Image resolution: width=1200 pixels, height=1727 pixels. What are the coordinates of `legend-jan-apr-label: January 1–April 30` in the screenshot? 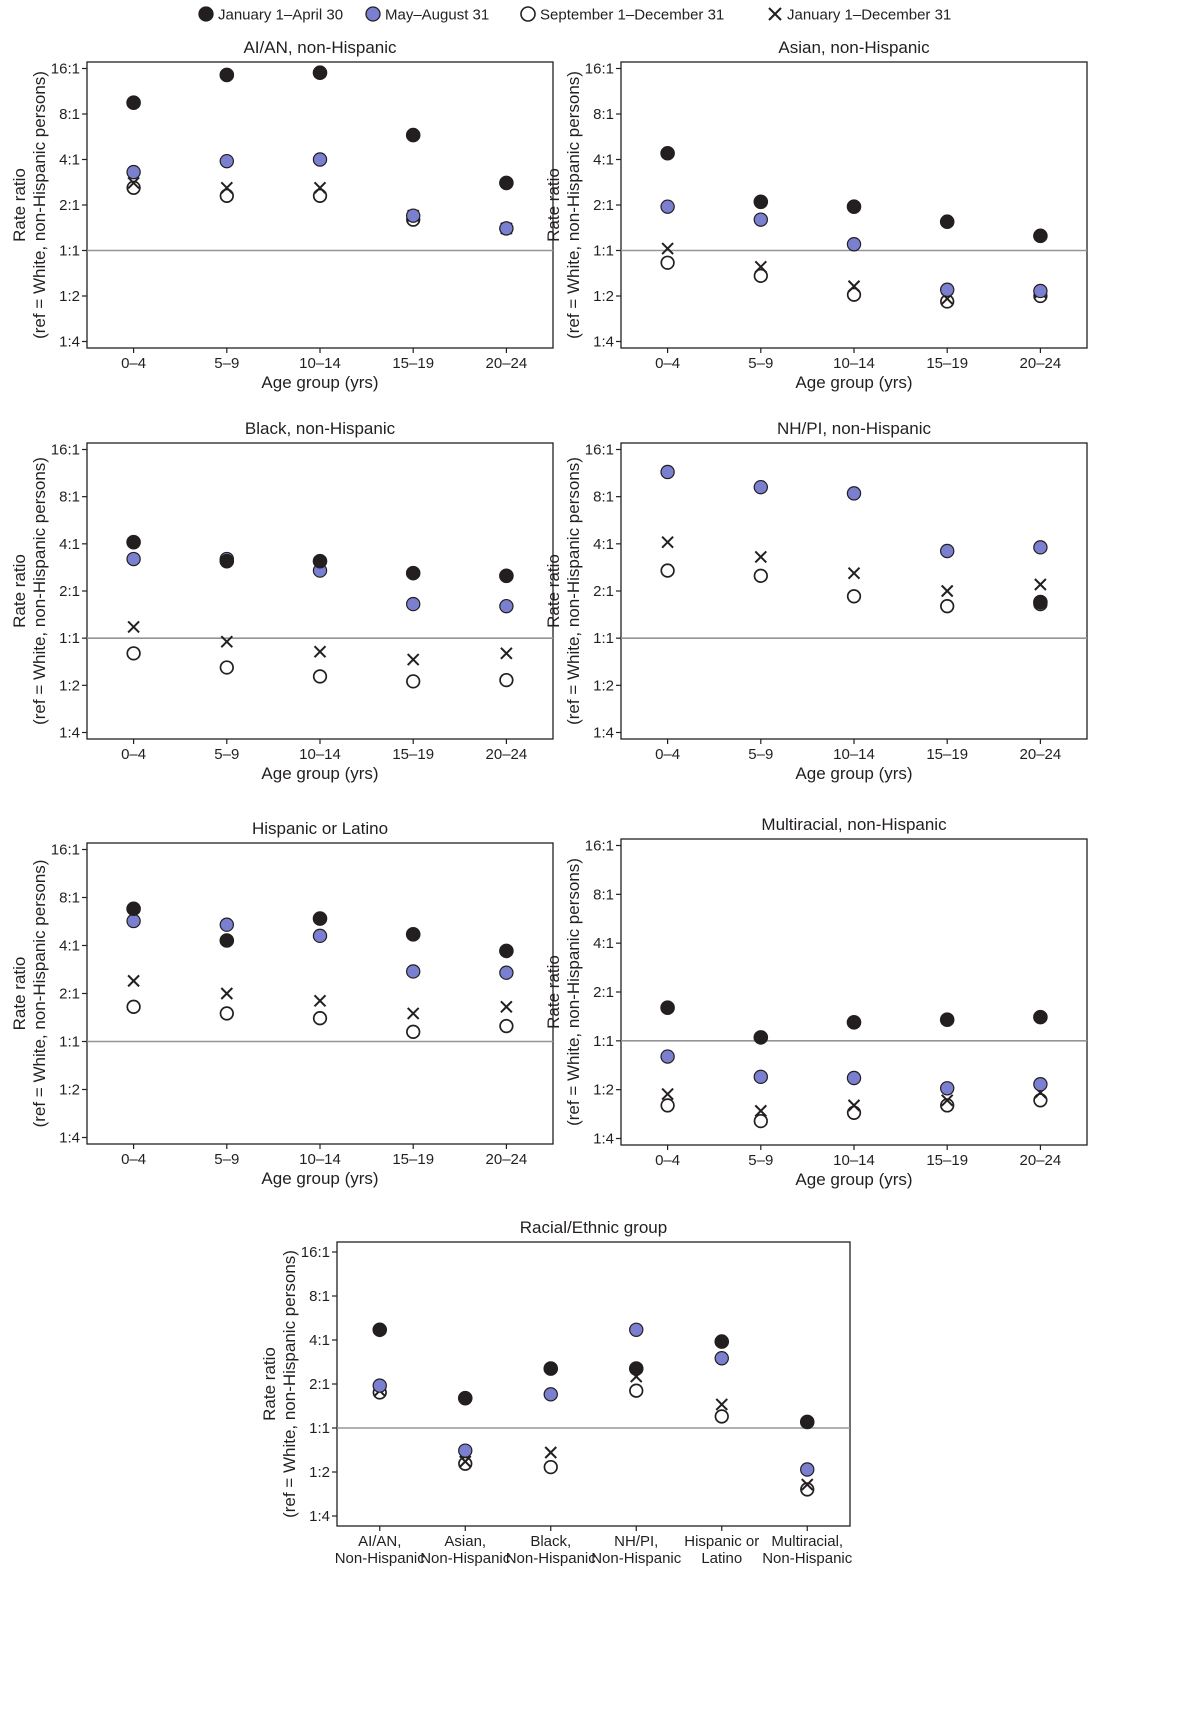 It's located at (280, 15).